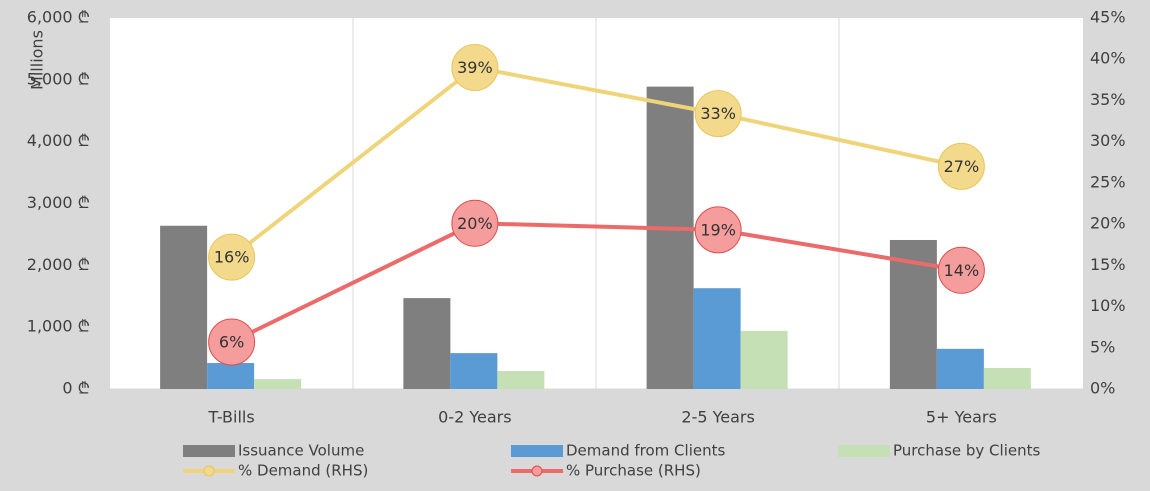  I want to click on y-axis-label: Millions, so click(37, 60).